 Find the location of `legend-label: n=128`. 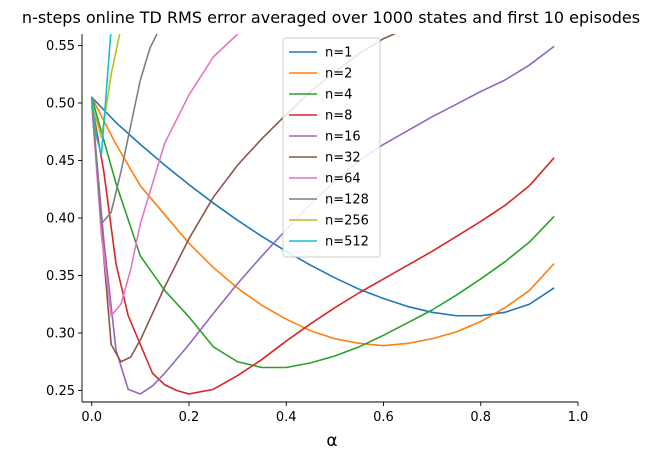

legend-label: n=128 is located at coordinates (347, 200).